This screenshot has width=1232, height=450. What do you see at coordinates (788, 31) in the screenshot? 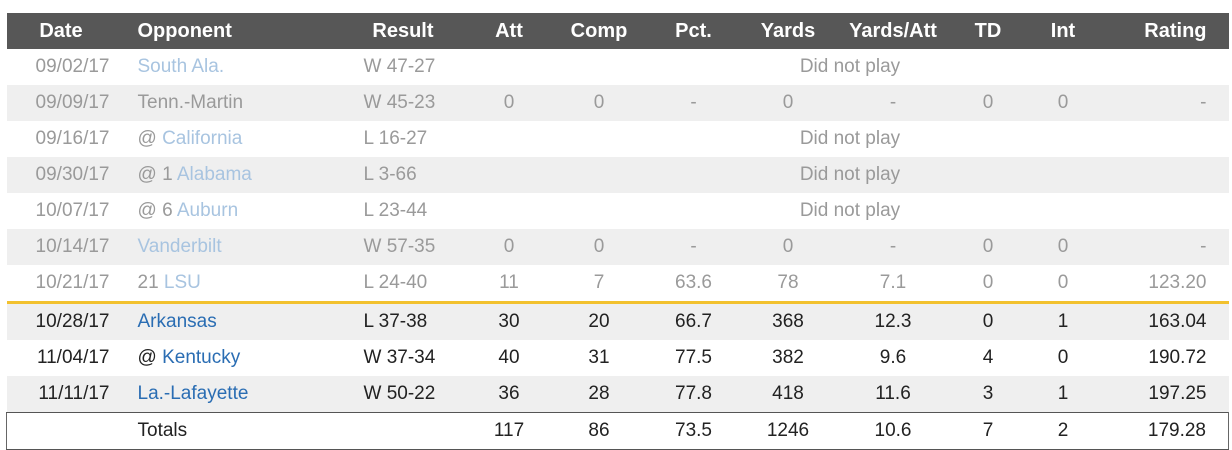
I see `header-yards: Yards` at bounding box center [788, 31].